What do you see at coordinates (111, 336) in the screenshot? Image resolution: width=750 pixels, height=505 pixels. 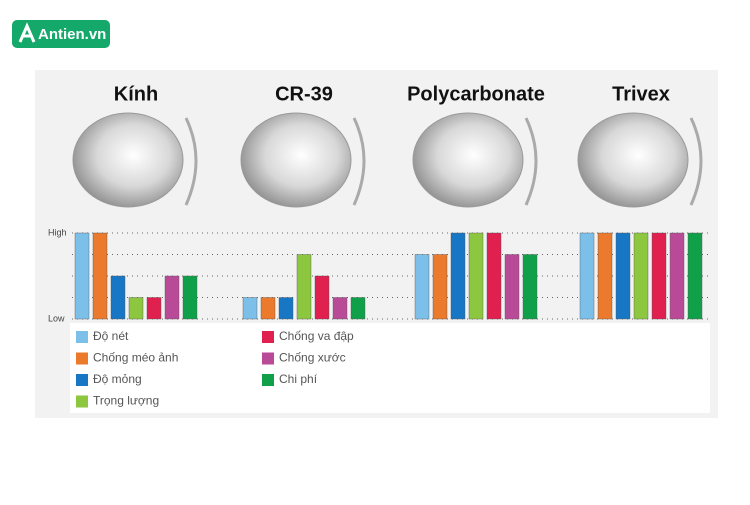 I see `legend-label: Độ nét` at bounding box center [111, 336].